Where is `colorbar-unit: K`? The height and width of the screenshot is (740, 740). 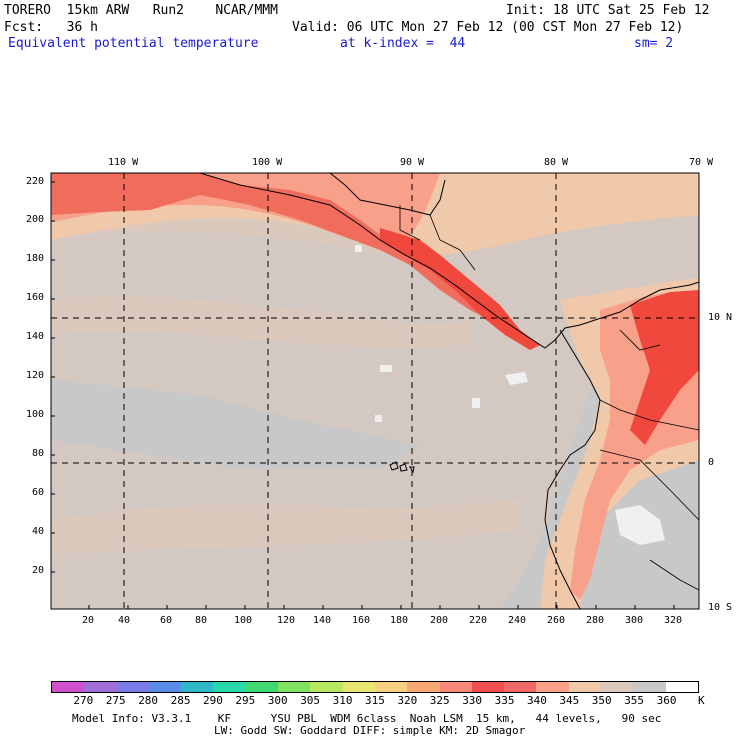
colorbar-unit: K is located at coordinates (701, 700).